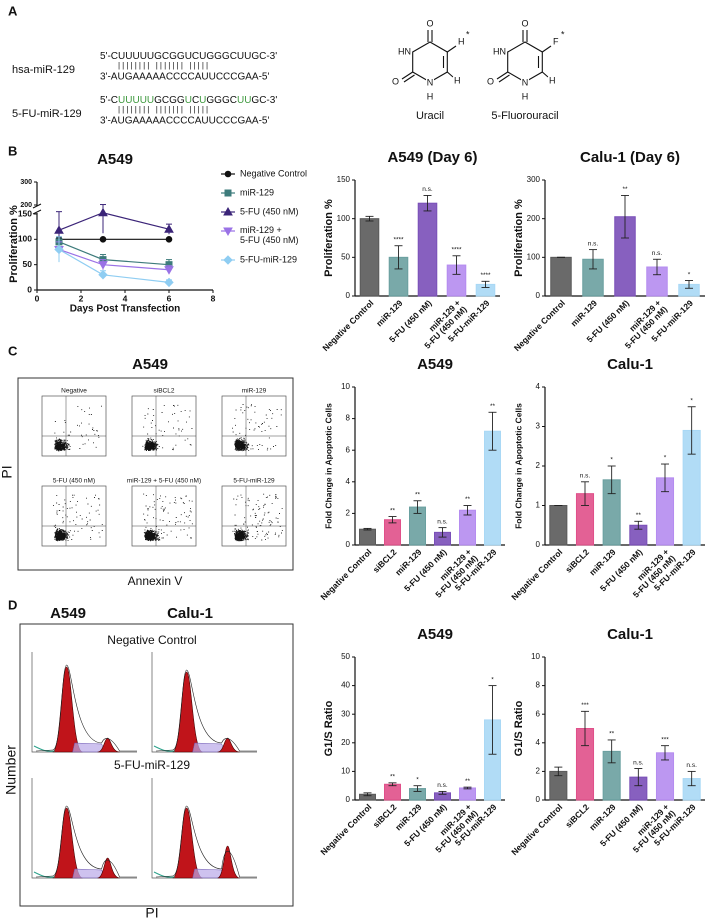 This screenshot has height=922, width=716. Describe the element at coordinates (74, 481) in the screenshot. I see `flow-plot-title: 5-FU (450 nM)` at that location.